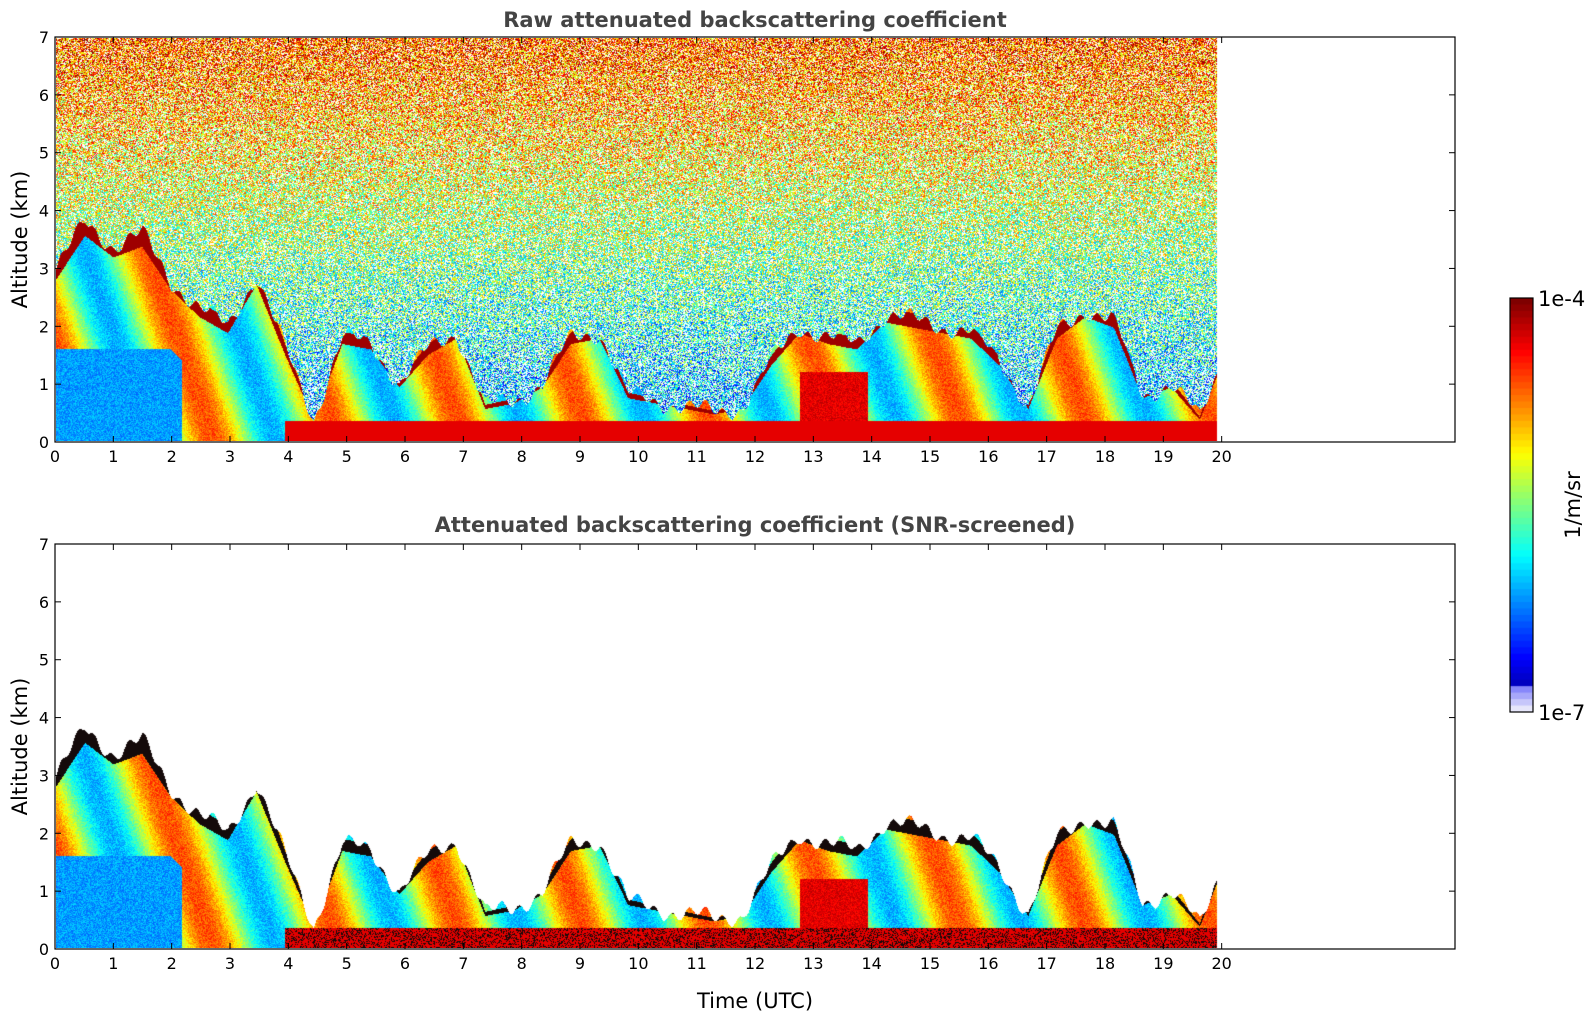 The image size is (1595, 1020). I want to click on bottom-x-tick-label: 16, so click(988, 963).